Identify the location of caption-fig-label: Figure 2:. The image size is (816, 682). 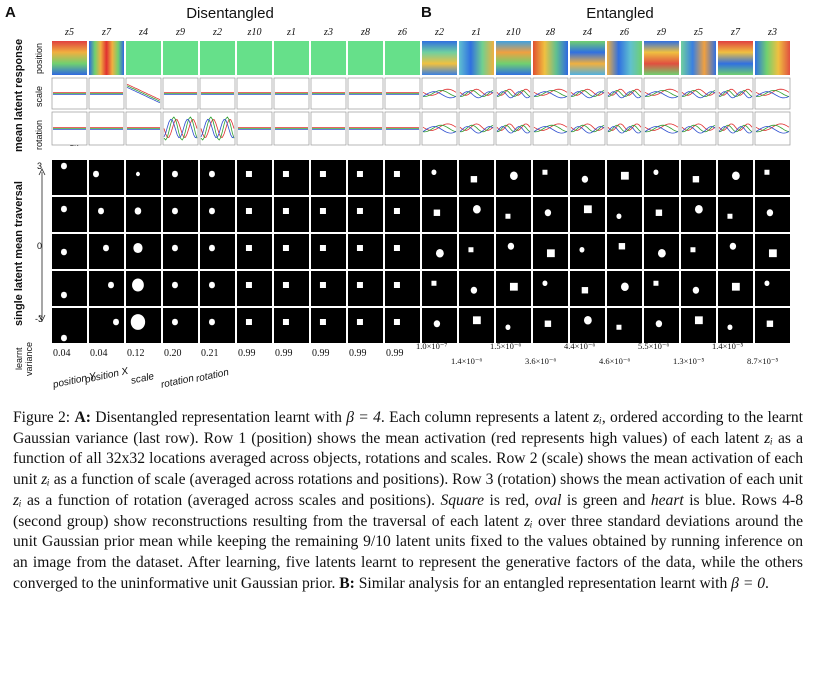
(42, 417).